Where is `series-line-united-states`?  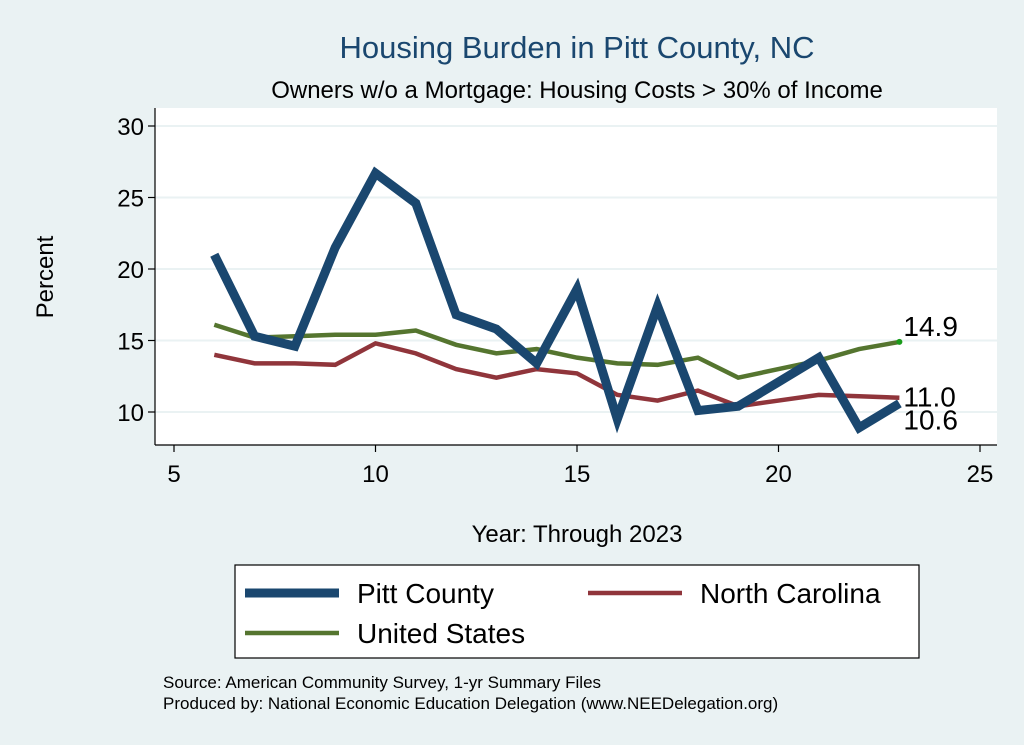 series-line-united-states is located at coordinates (556, 351).